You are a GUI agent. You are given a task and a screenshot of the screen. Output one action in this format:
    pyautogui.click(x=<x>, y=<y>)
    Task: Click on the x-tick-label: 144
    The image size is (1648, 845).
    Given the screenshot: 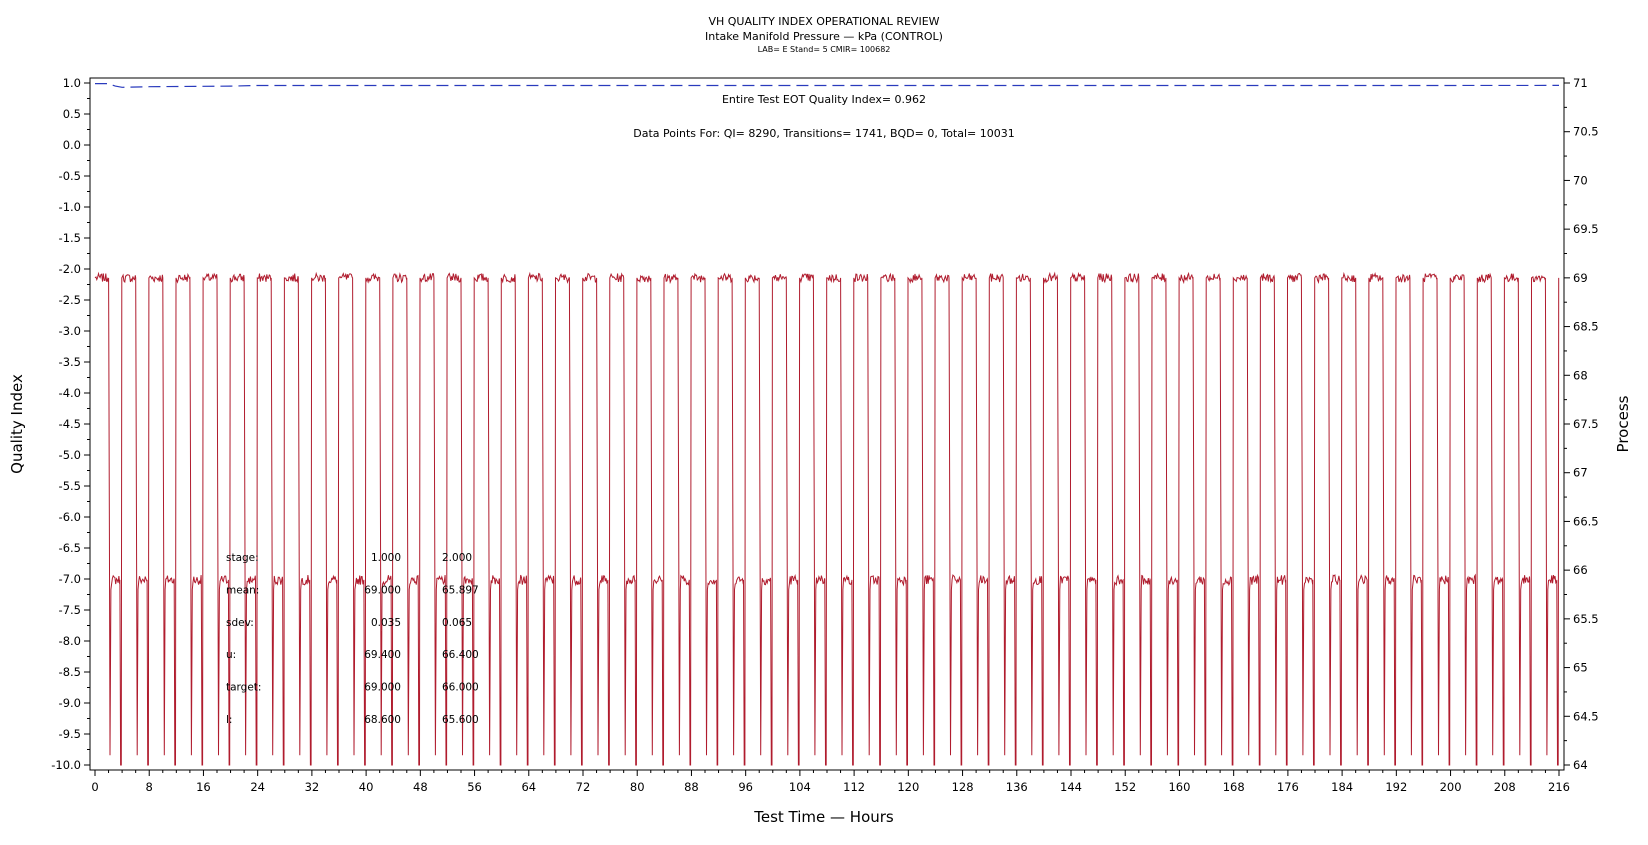 What is the action you would take?
    pyautogui.click(x=1071, y=787)
    